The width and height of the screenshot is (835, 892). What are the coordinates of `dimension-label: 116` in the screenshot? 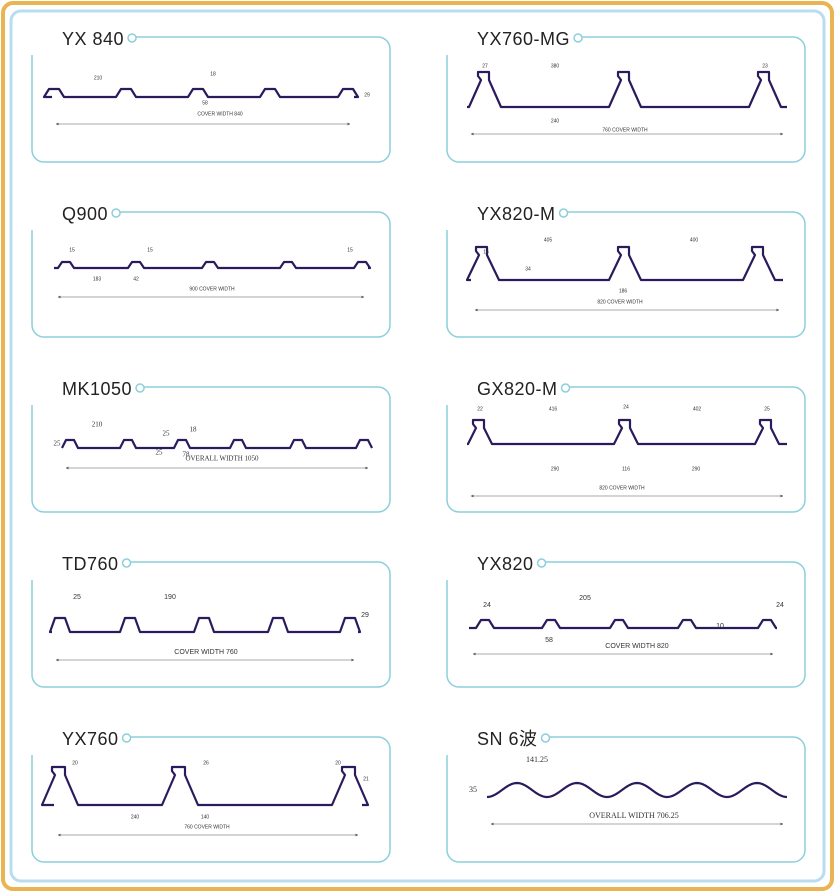 It's located at (626, 469).